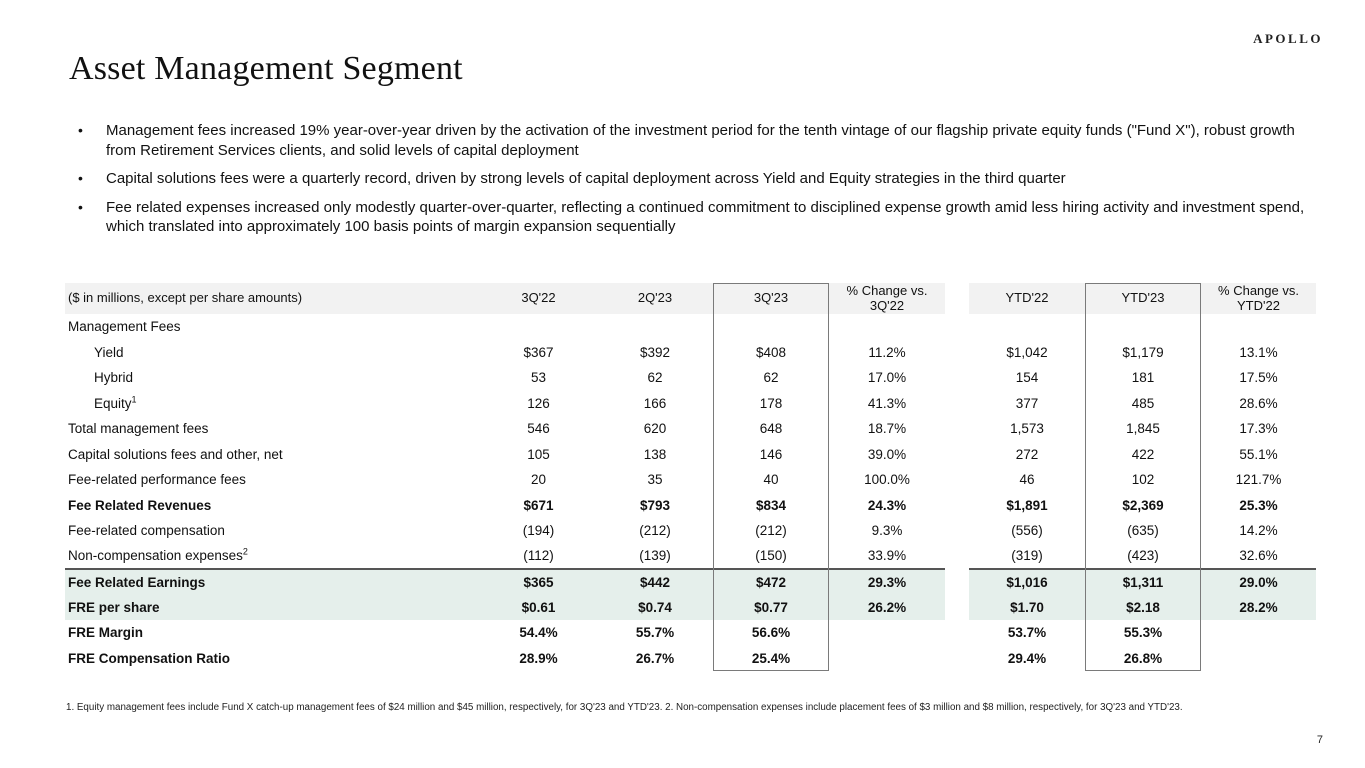 The height and width of the screenshot is (768, 1365). Describe the element at coordinates (655, 633) in the screenshot. I see `value-cell: 55.7%` at that location.